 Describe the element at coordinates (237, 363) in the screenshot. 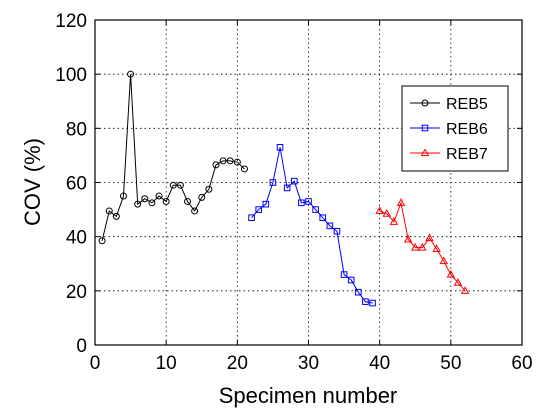

I see `x-tick-label: 20` at that location.